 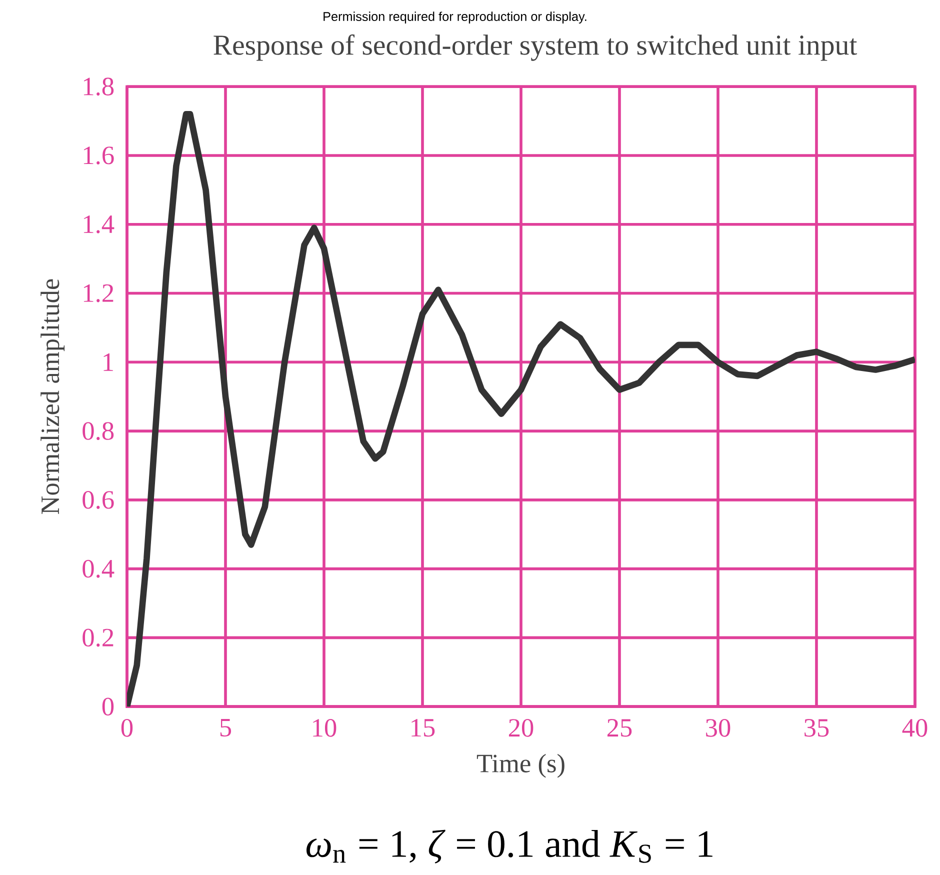 What do you see at coordinates (324, 727) in the screenshot?
I see `x-tick-label: 10` at bounding box center [324, 727].